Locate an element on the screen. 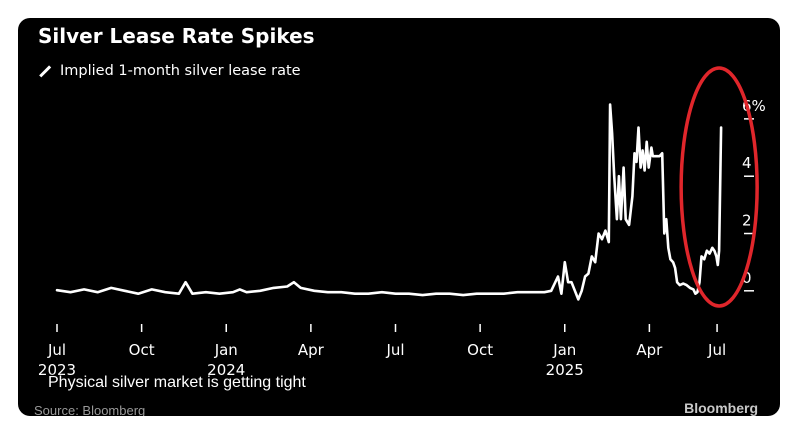 The width and height of the screenshot is (800, 426). x-tick-year: 2025 is located at coordinates (565, 370).